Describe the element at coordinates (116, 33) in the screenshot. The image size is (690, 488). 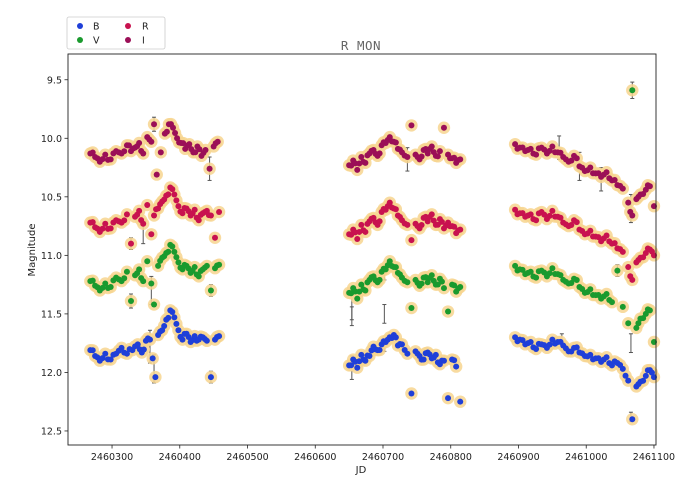
I see `legend: B V R I` at that location.